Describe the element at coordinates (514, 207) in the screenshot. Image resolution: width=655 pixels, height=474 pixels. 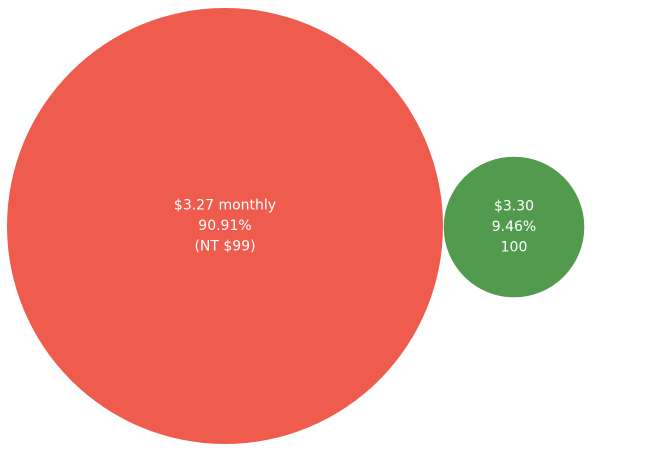
I see `bubble-b-label-0: $3.30` at that location.